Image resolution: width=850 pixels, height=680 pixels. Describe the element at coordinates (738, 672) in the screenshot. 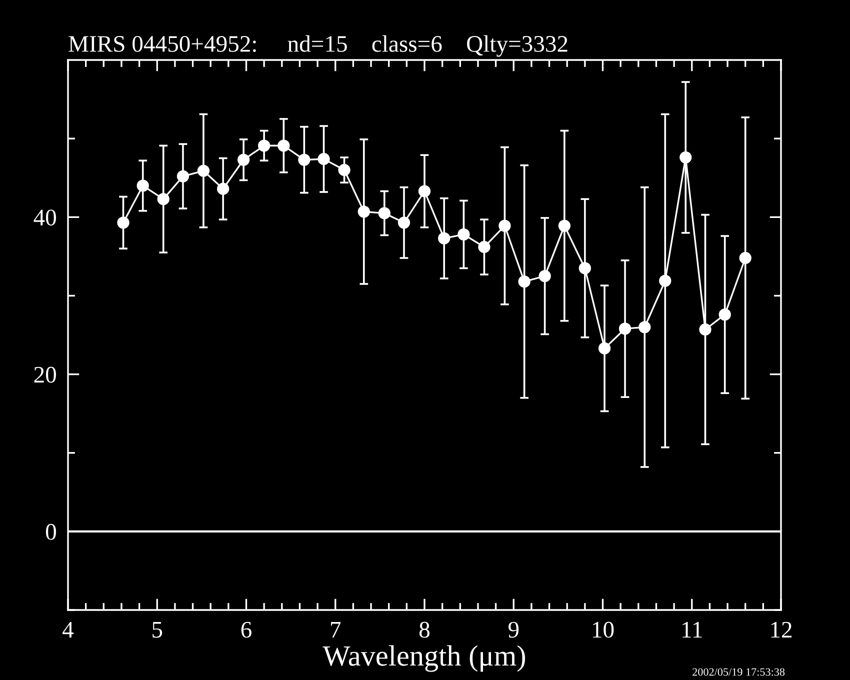

I see `text: 2002/05/19 17:53:38` at that location.